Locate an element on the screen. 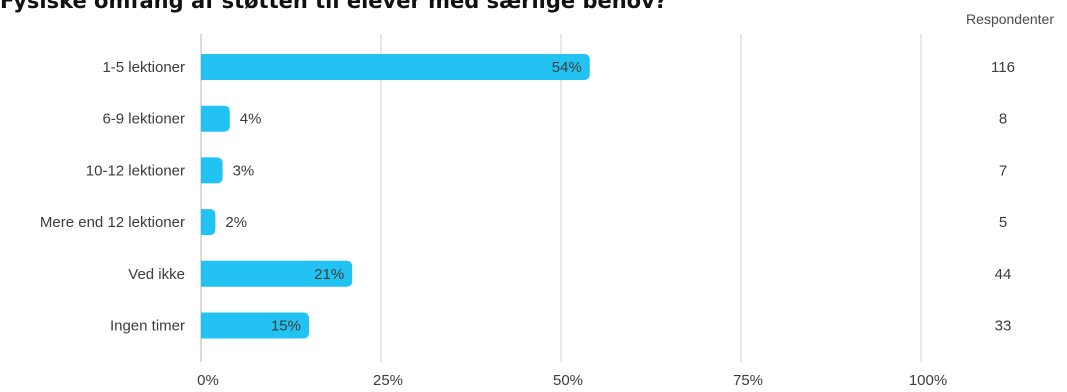 This screenshot has height=392, width=1067. category-label: 1-5 lektioner is located at coordinates (143, 67).